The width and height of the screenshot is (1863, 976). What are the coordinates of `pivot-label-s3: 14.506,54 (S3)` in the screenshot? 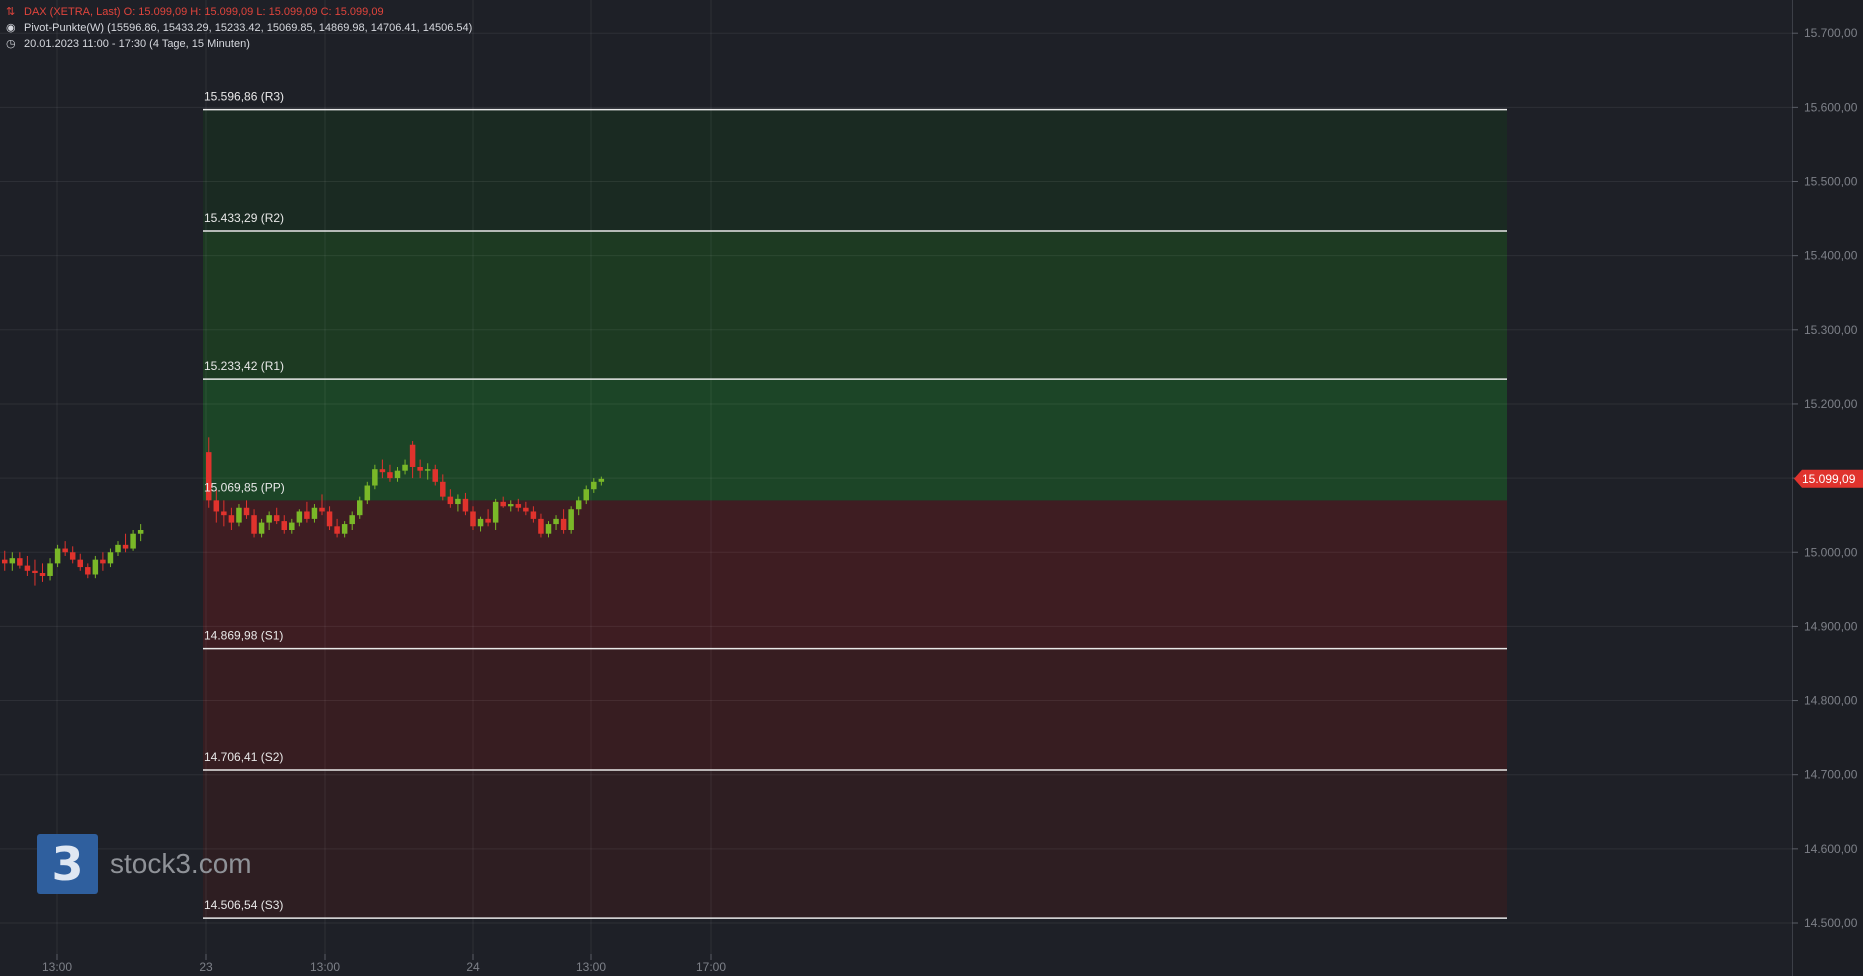 It's located at (243, 905).